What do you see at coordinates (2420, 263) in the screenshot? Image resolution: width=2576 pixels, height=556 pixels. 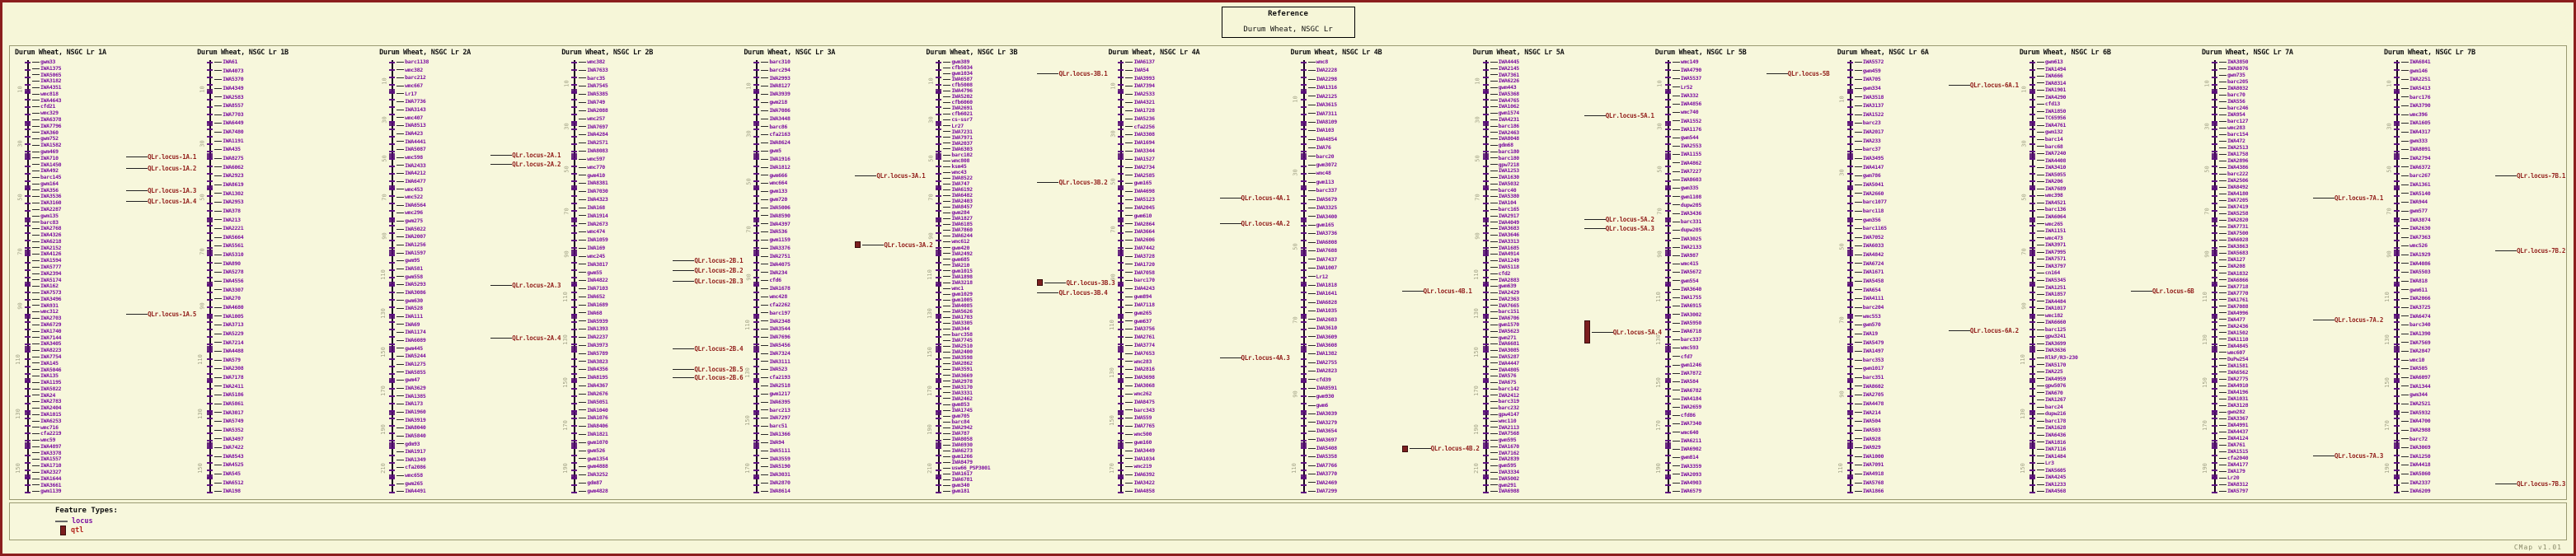 I see `marker-label: IWA4086` at bounding box center [2420, 263].